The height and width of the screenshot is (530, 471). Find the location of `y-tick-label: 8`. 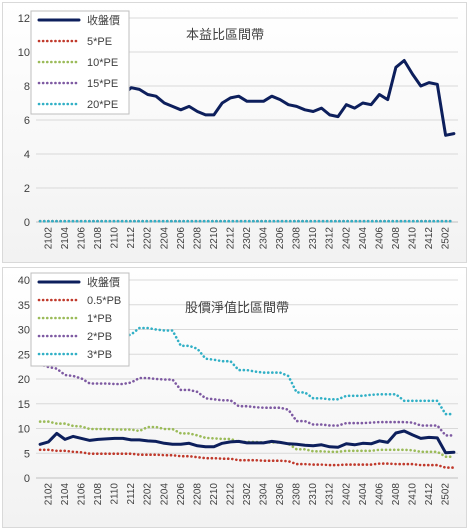

y-tick-label: 8 is located at coordinates (27, 87).